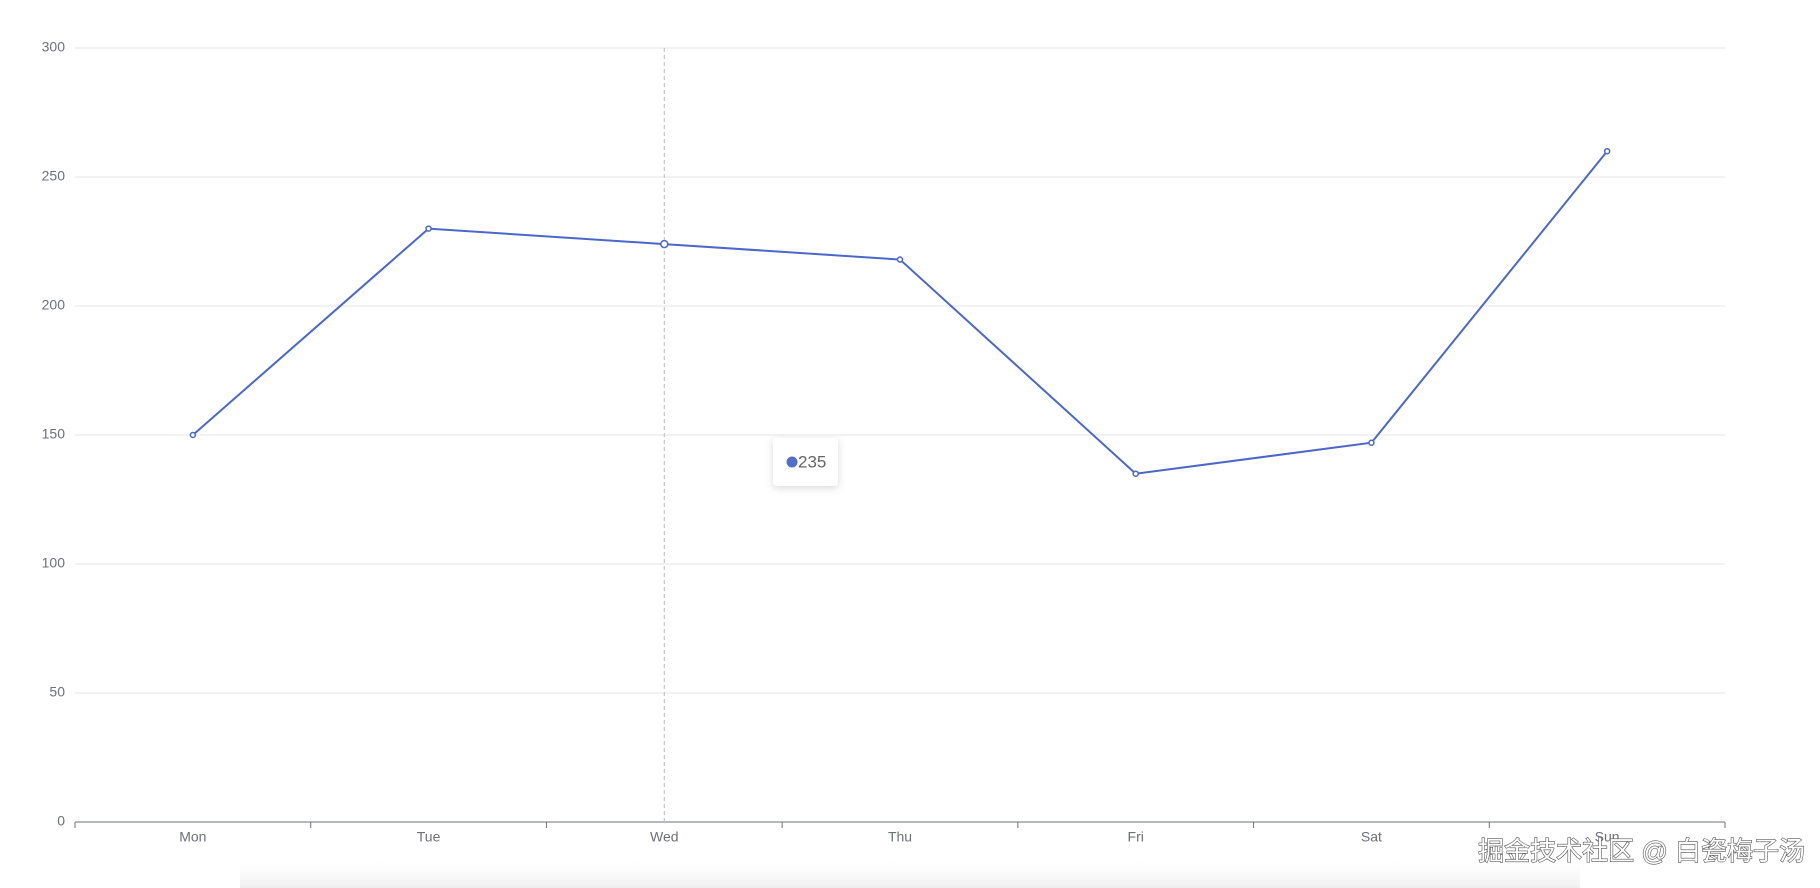  What do you see at coordinates (910, 873) in the screenshot?
I see `bottom-fade` at bounding box center [910, 873].